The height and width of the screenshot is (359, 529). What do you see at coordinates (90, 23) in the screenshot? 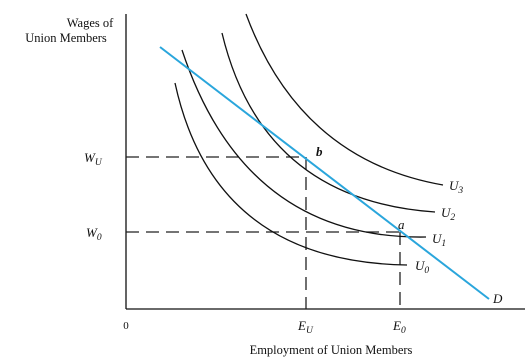
I see `y-axis-title-line1: Wages of` at bounding box center [90, 23].